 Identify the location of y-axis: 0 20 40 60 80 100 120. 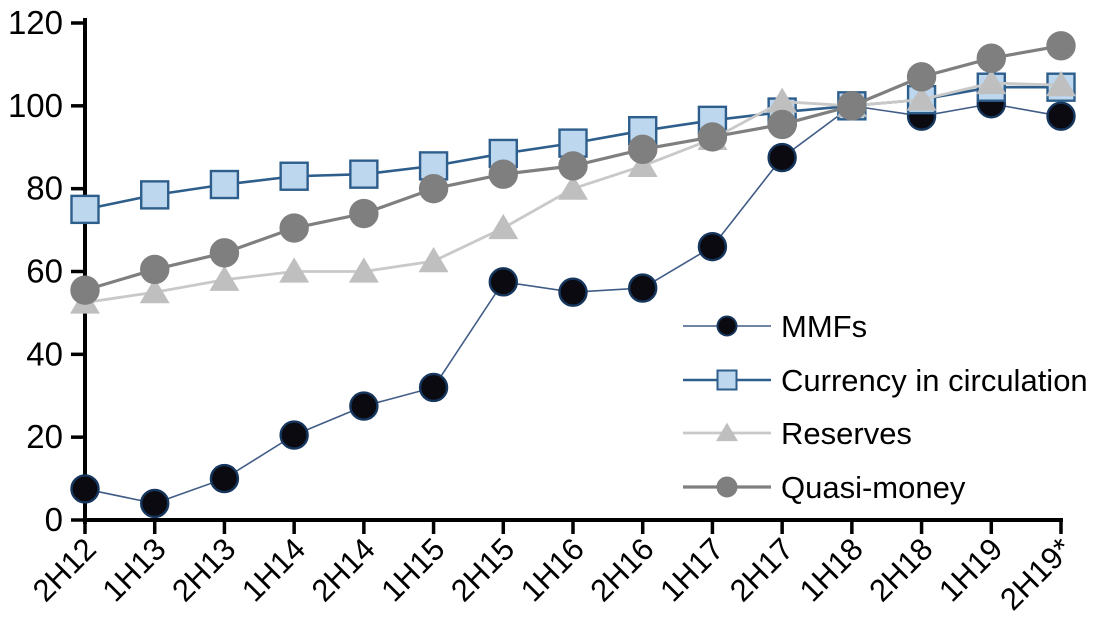
(47, 271).